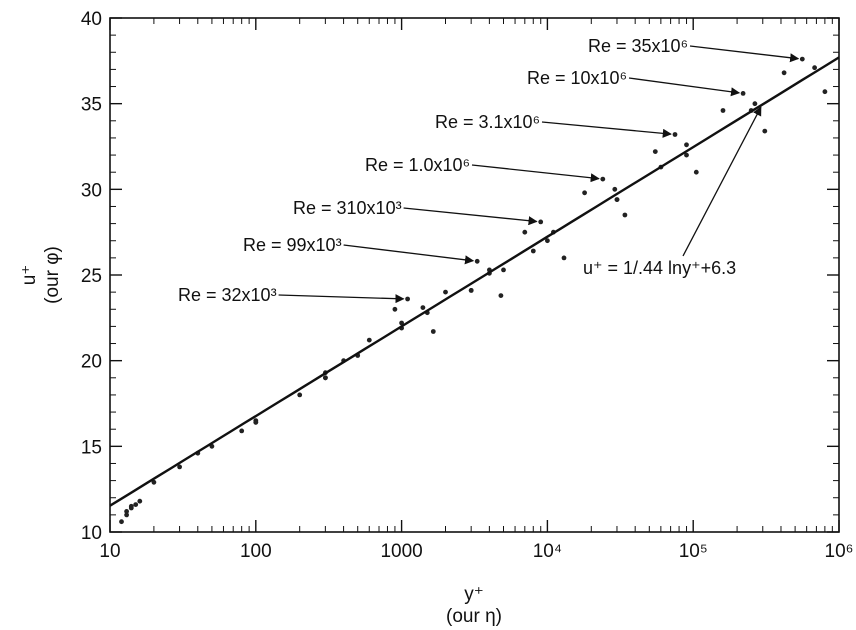 Image resolution: width=856 pixels, height=630 pixels. What do you see at coordinates (577, 78) in the screenshot?
I see `annotation-label: Re = 10x10⁶` at bounding box center [577, 78].